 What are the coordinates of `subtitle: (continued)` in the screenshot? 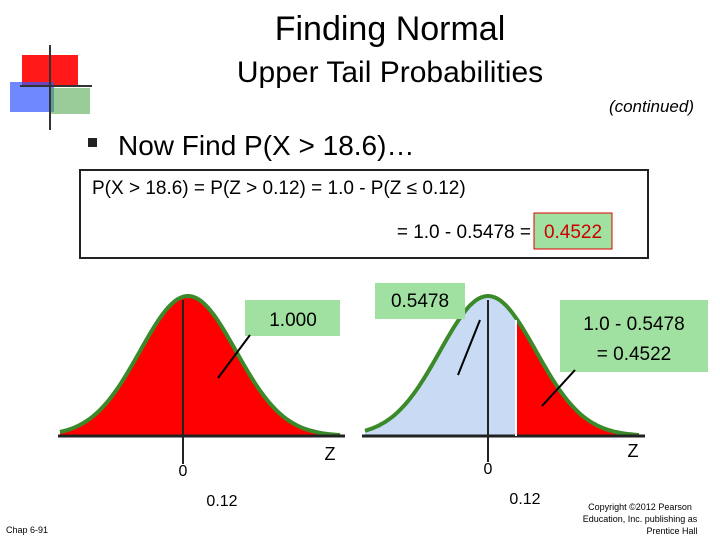 It's located at (651, 106).